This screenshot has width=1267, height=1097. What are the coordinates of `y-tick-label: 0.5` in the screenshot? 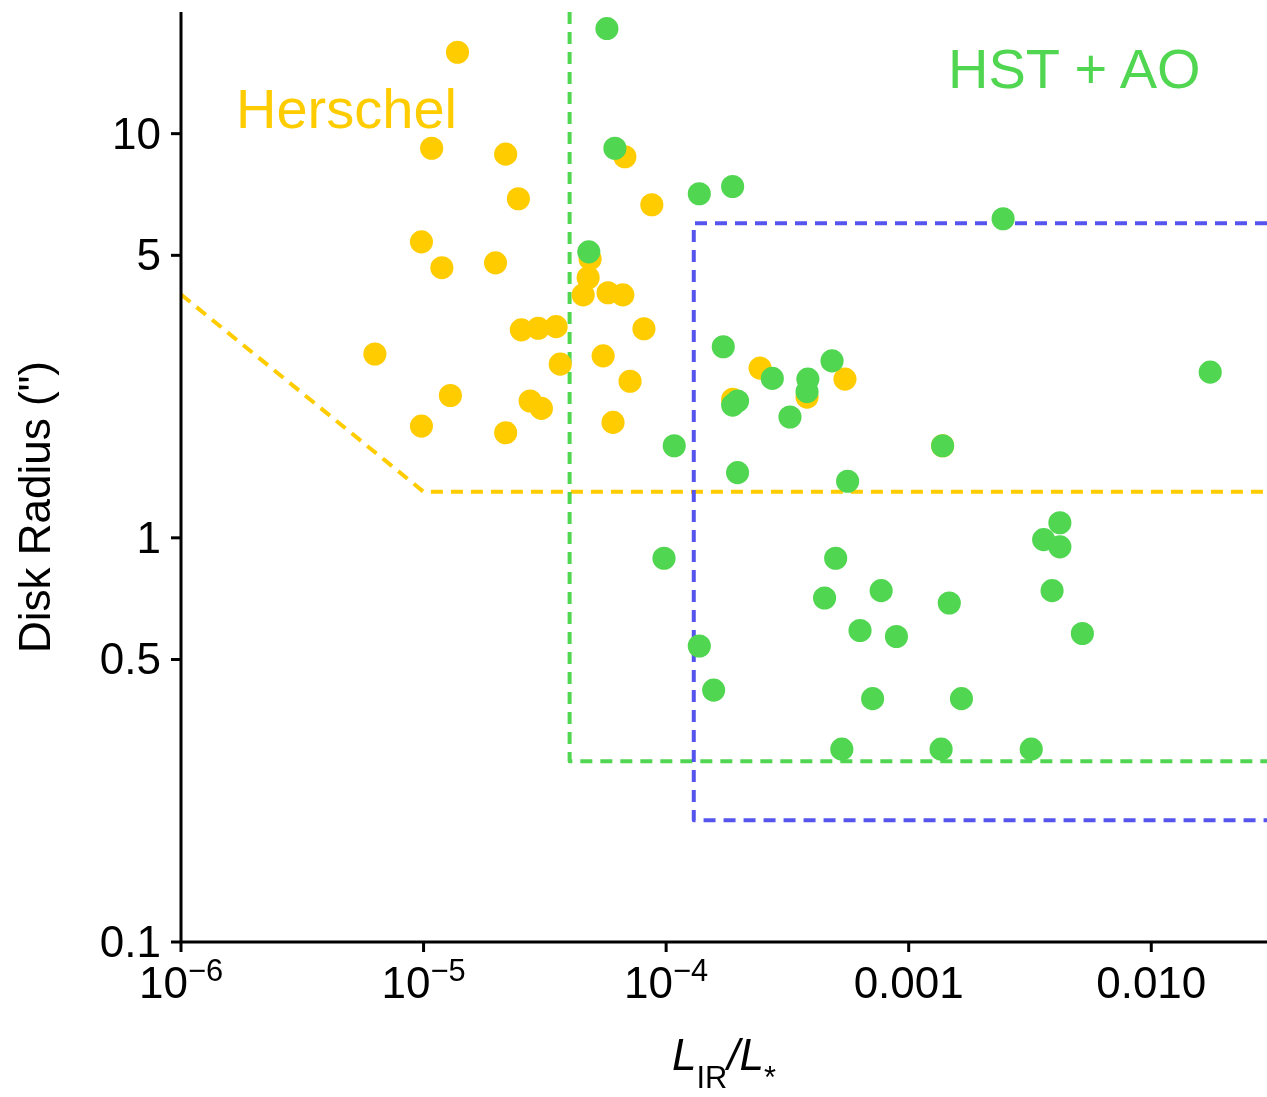 It's located at (130, 659).